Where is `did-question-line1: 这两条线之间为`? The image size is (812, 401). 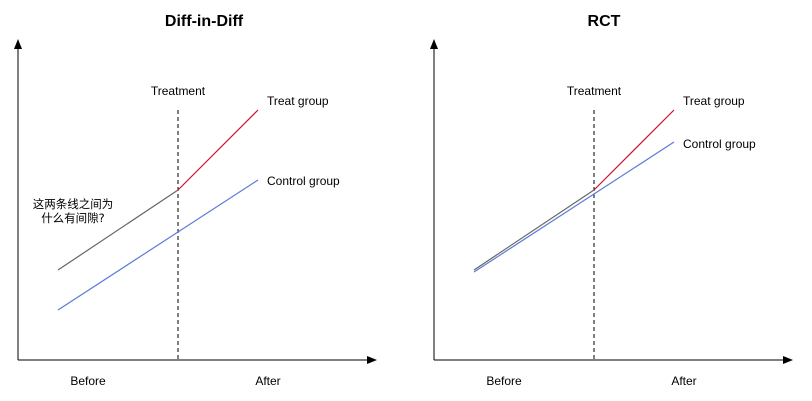
did-question-line1: 这两条线之间为 is located at coordinates (73, 204).